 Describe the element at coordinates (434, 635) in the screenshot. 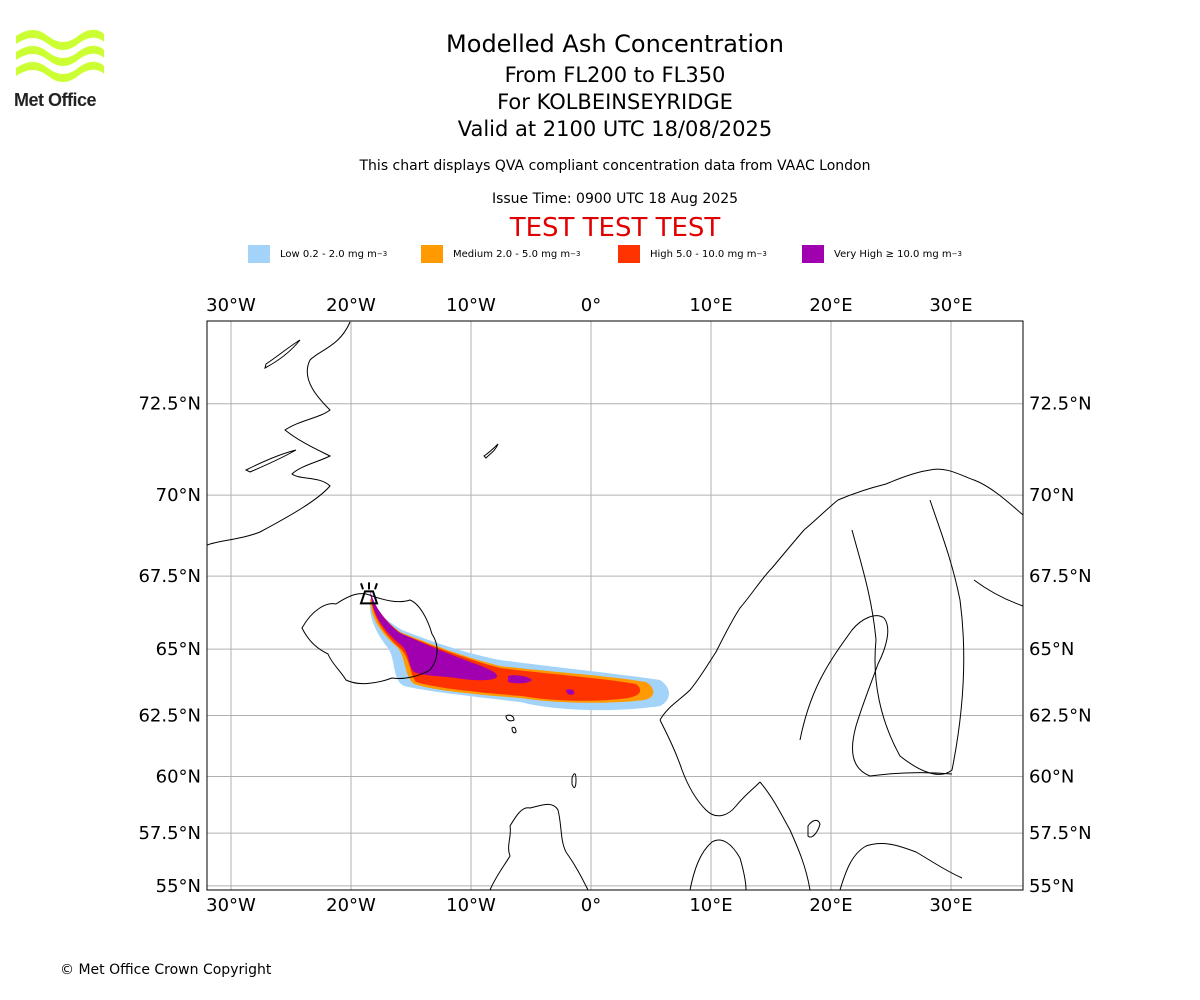

I see `ash-plume-very-high` at that location.